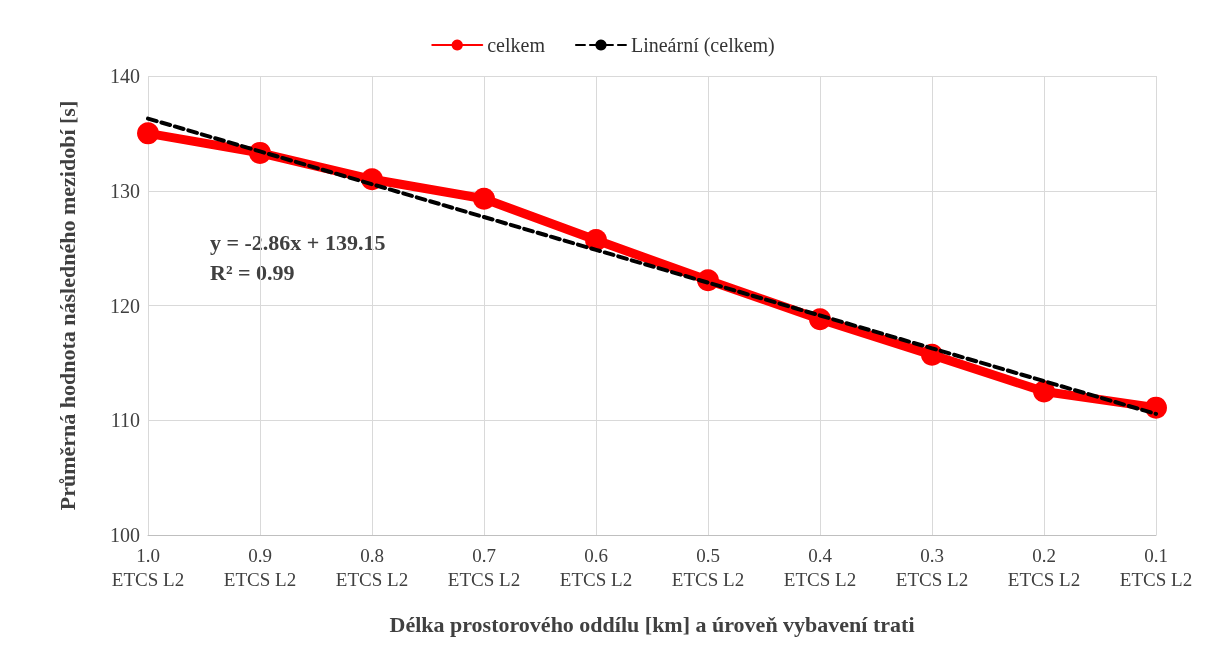  Describe the element at coordinates (932, 567) in the screenshot. I see `x-tick-label: 0.3 ETCS L2` at that location.